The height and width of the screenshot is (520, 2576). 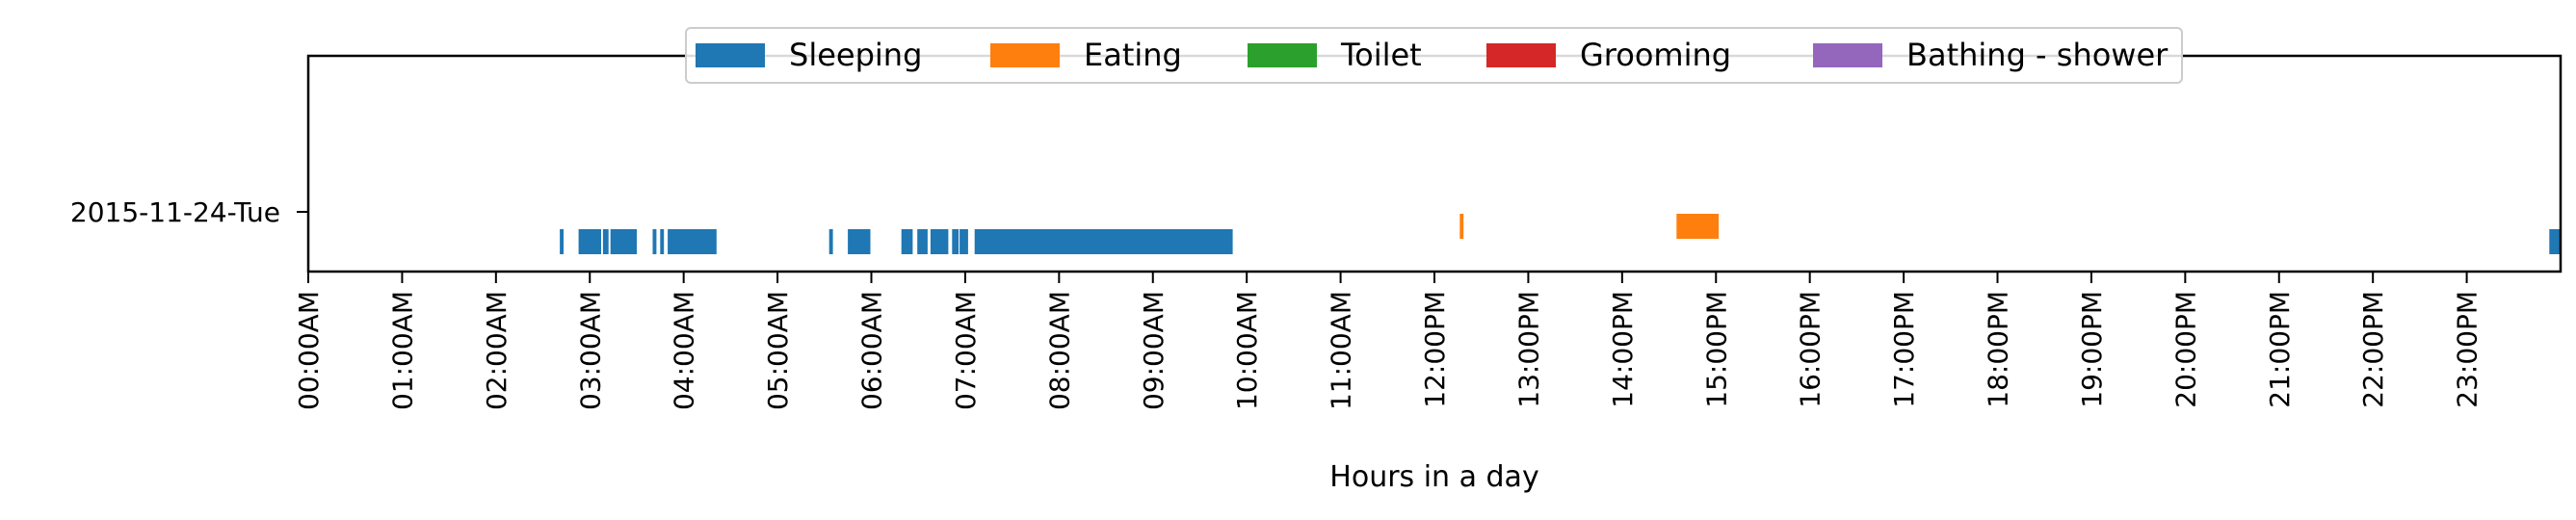 What do you see at coordinates (684, 351) in the screenshot?
I see `x-tick-label: 04:00AM` at bounding box center [684, 351].